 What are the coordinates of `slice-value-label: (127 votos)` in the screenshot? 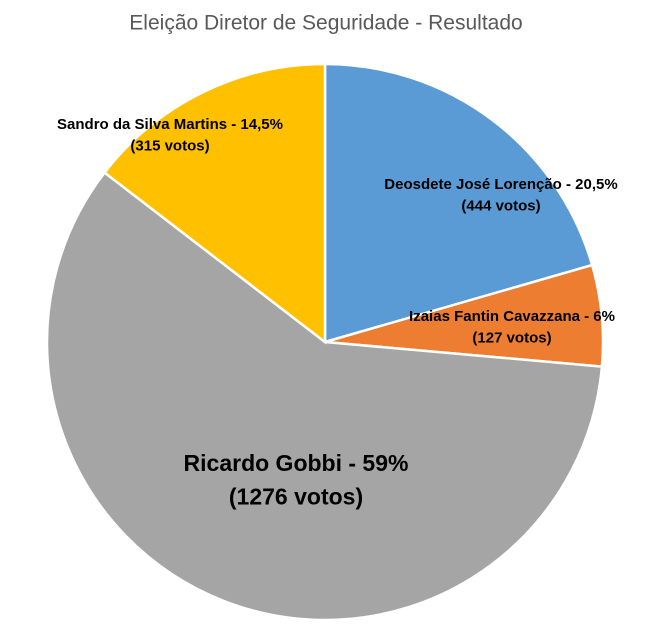 It's located at (511, 338).